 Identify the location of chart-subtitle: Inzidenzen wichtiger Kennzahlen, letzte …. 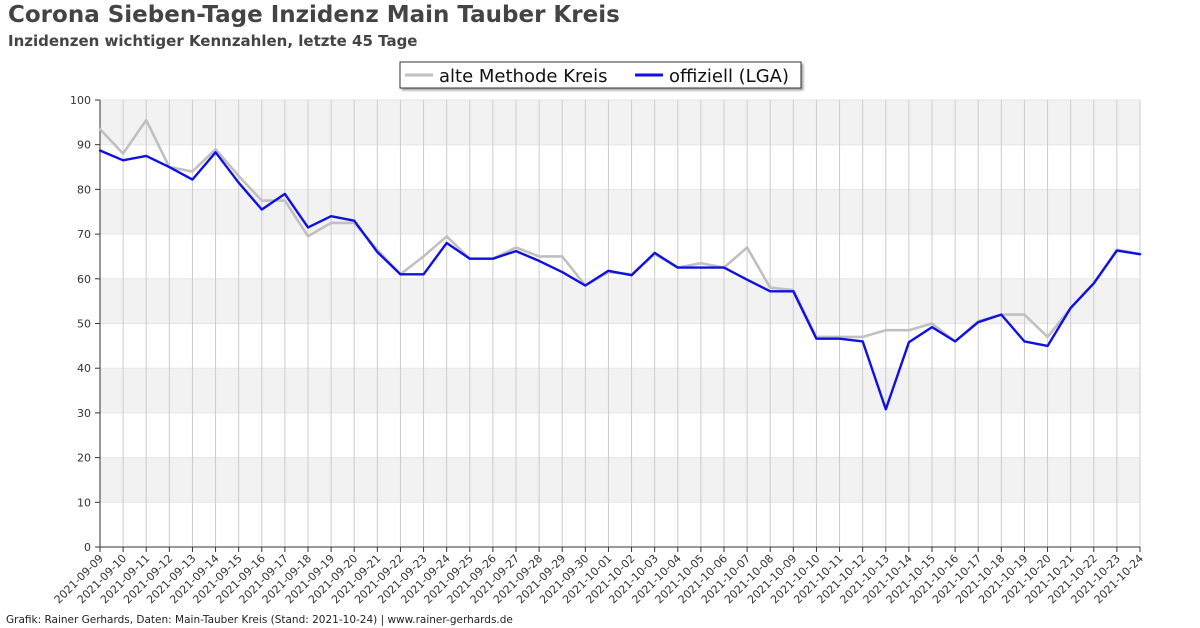
(213, 41).